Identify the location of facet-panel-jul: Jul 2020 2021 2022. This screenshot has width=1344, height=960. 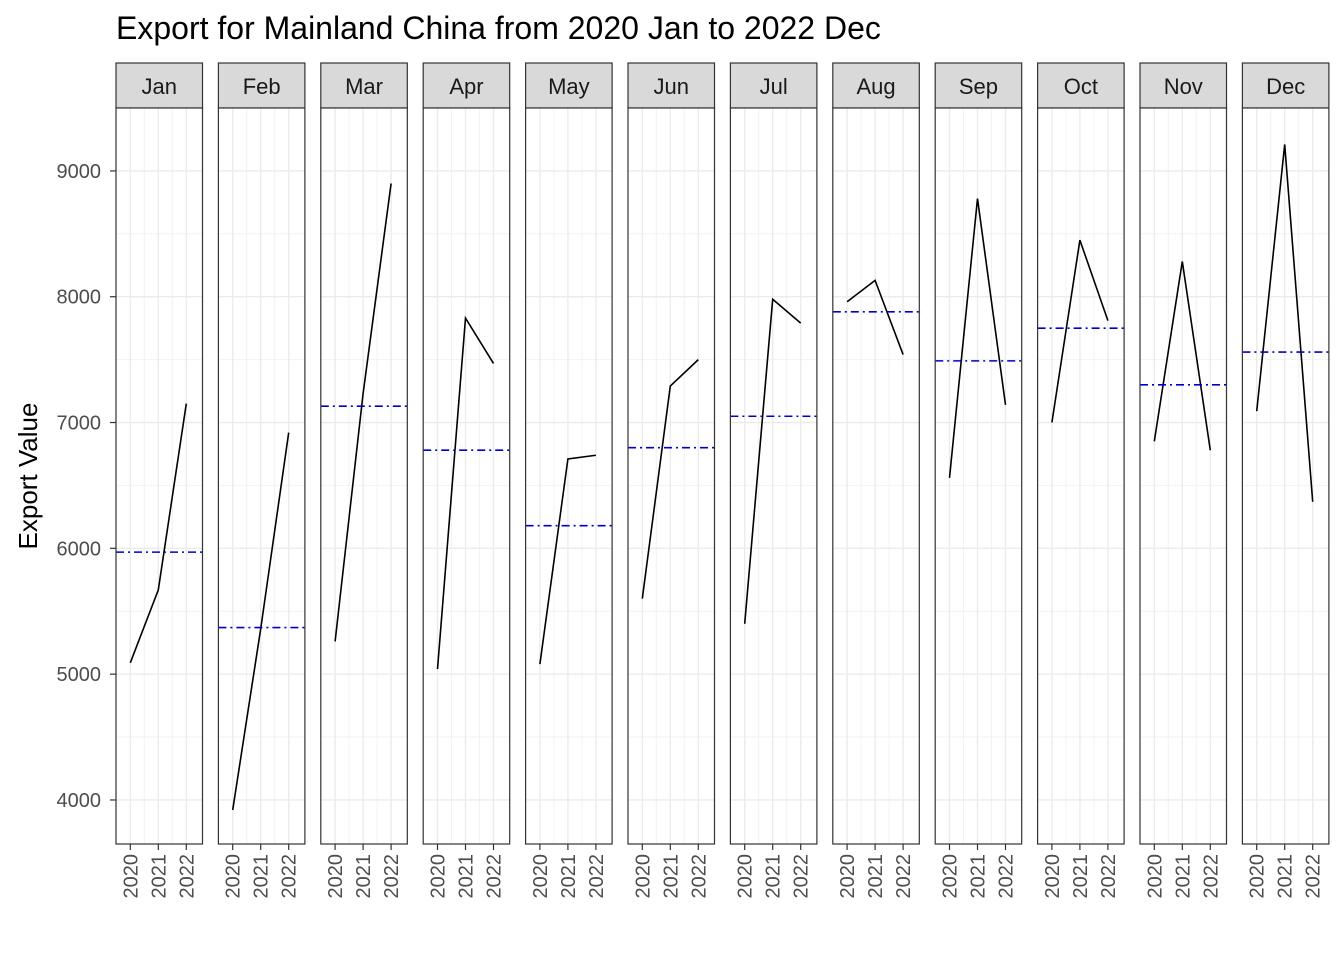
(773, 480).